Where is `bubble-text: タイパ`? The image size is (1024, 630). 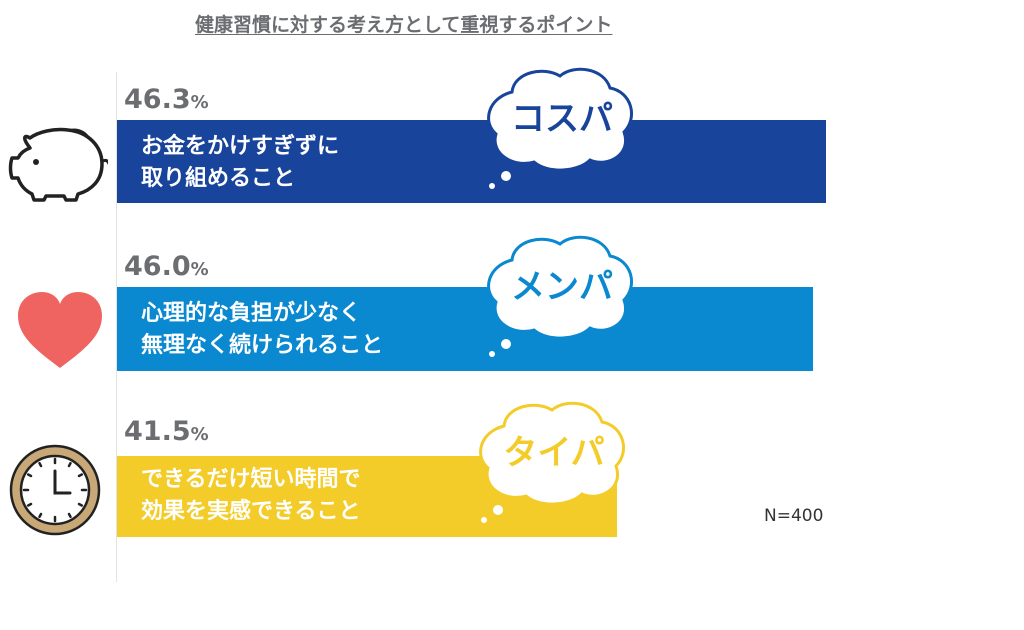
bubble-text: タイパ is located at coordinates (554, 453).